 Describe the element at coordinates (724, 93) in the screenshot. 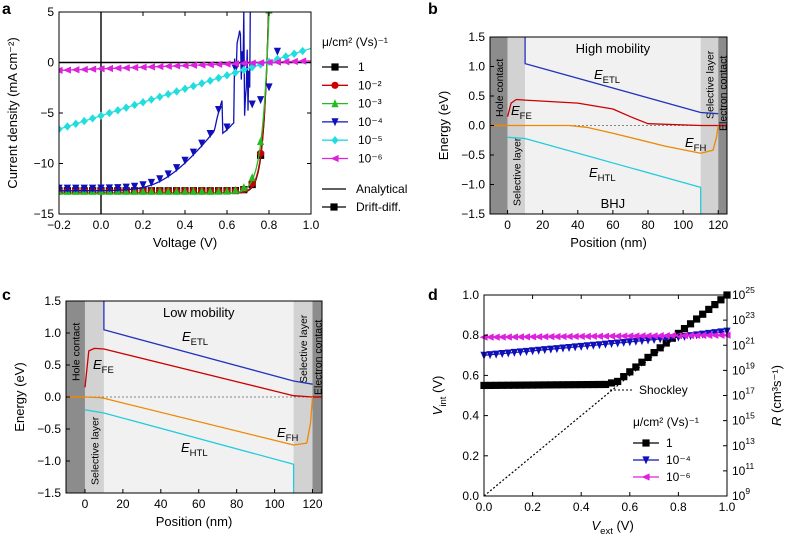

I see `electron-contact-label: Electron contact` at that location.